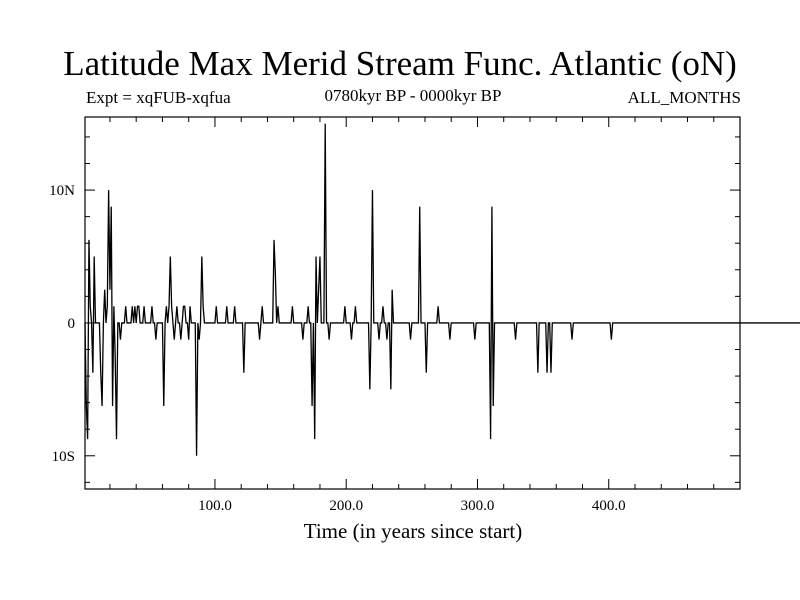  What do you see at coordinates (346, 506) in the screenshot?
I see `x-tick-label: 200.0` at bounding box center [346, 506].